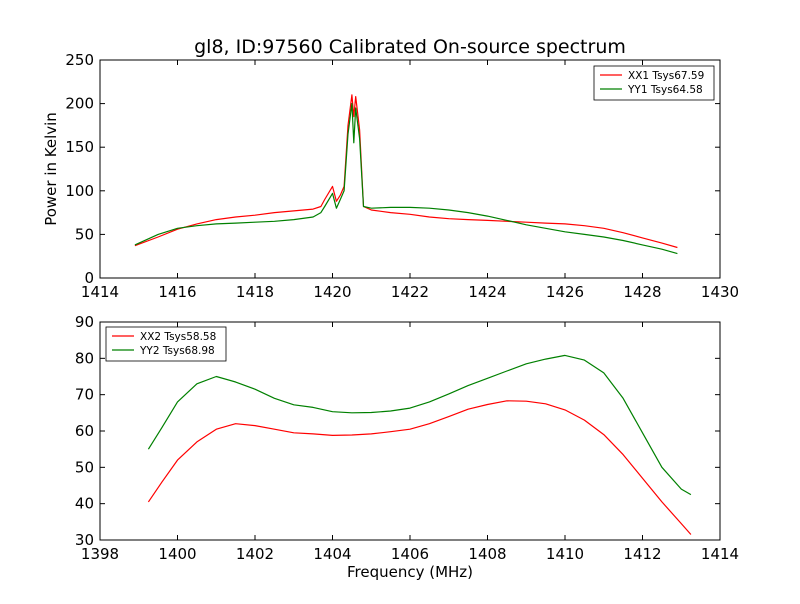  Describe the element at coordinates (487, 292) in the screenshot. I see `x-tick-label: 1424` at that location.